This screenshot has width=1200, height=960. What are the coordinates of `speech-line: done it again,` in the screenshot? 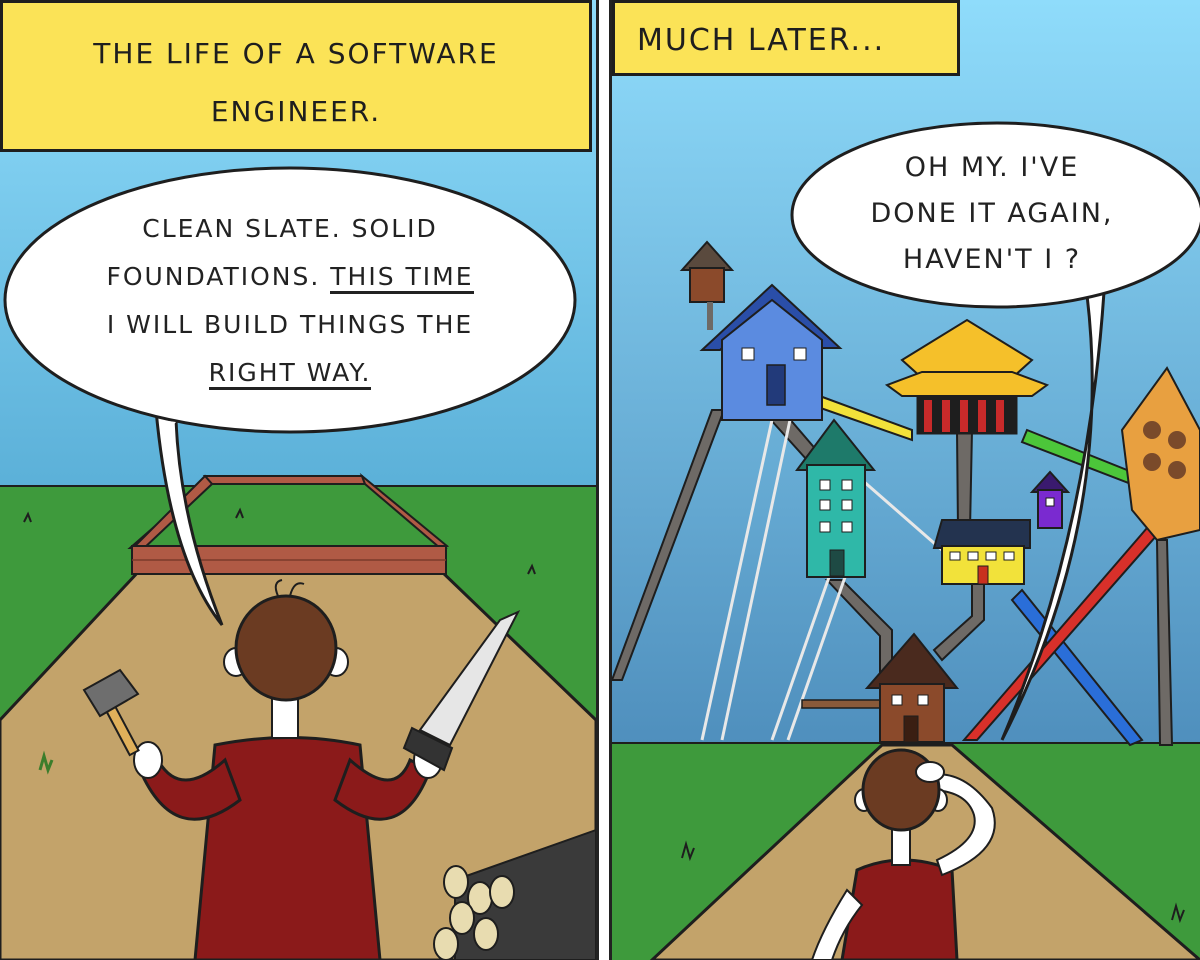 It's located at (992, 213).